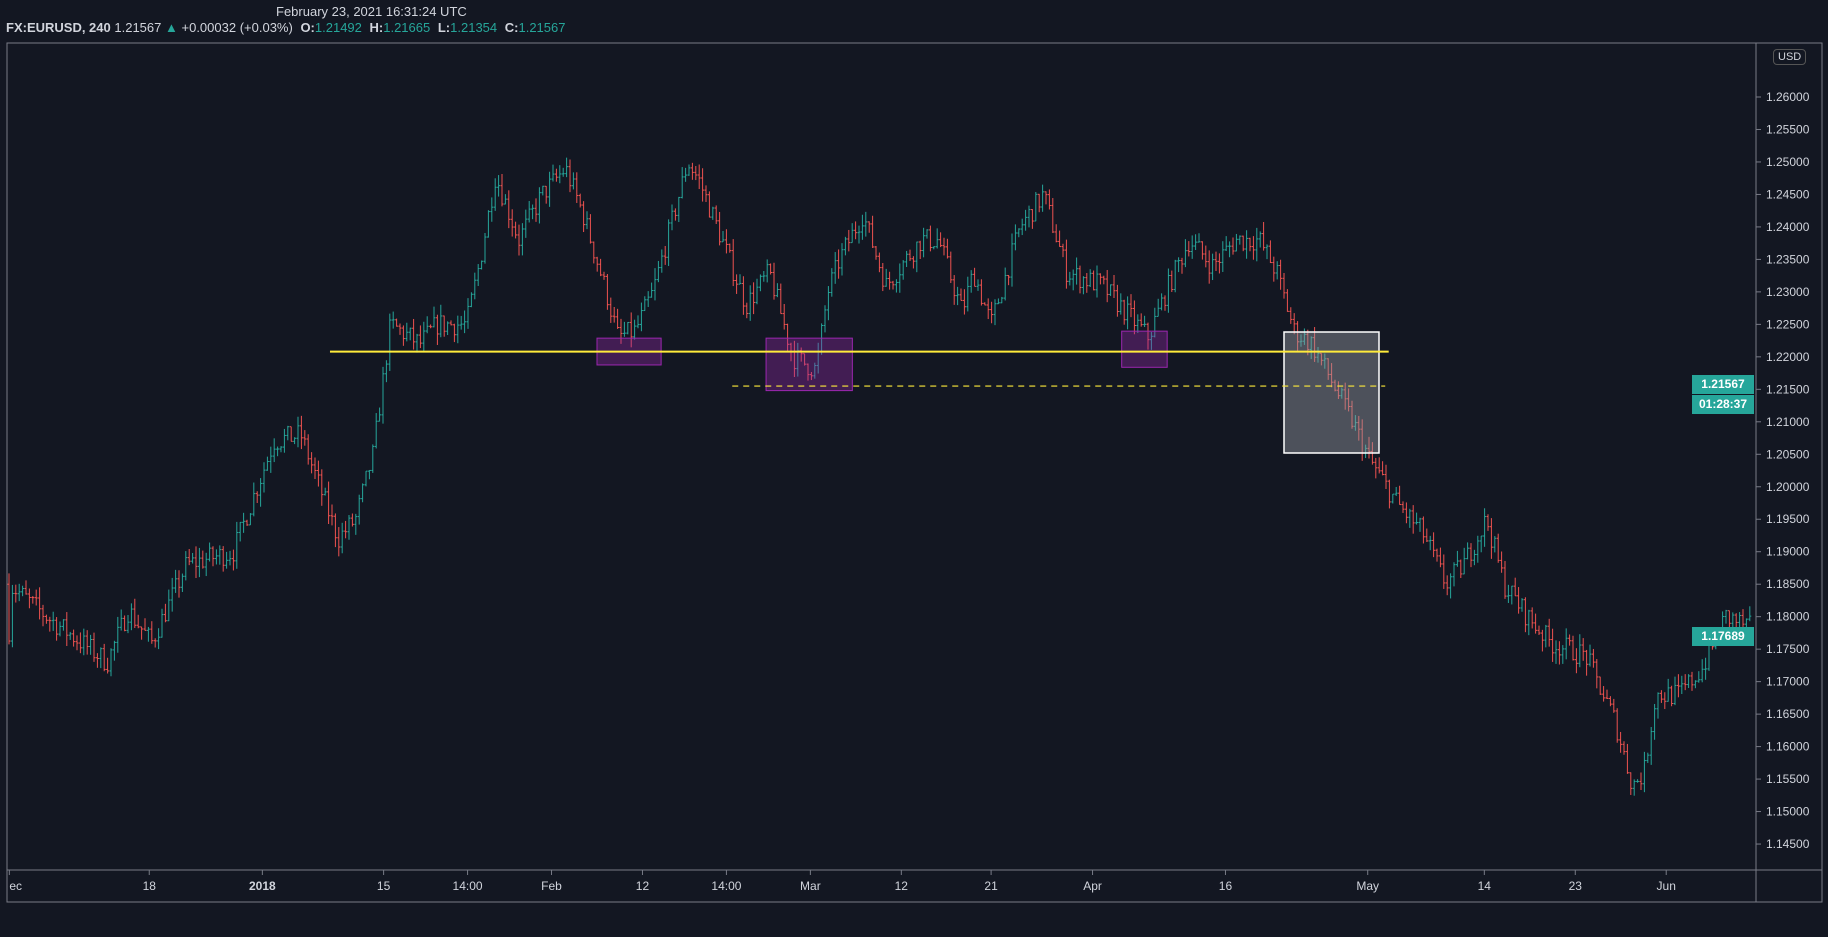 Image resolution: width=1828 pixels, height=937 pixels. Describe the element at coordinates (1788, 162) in the screenshot. I see `price-tick-label: 1.25000` at that location.